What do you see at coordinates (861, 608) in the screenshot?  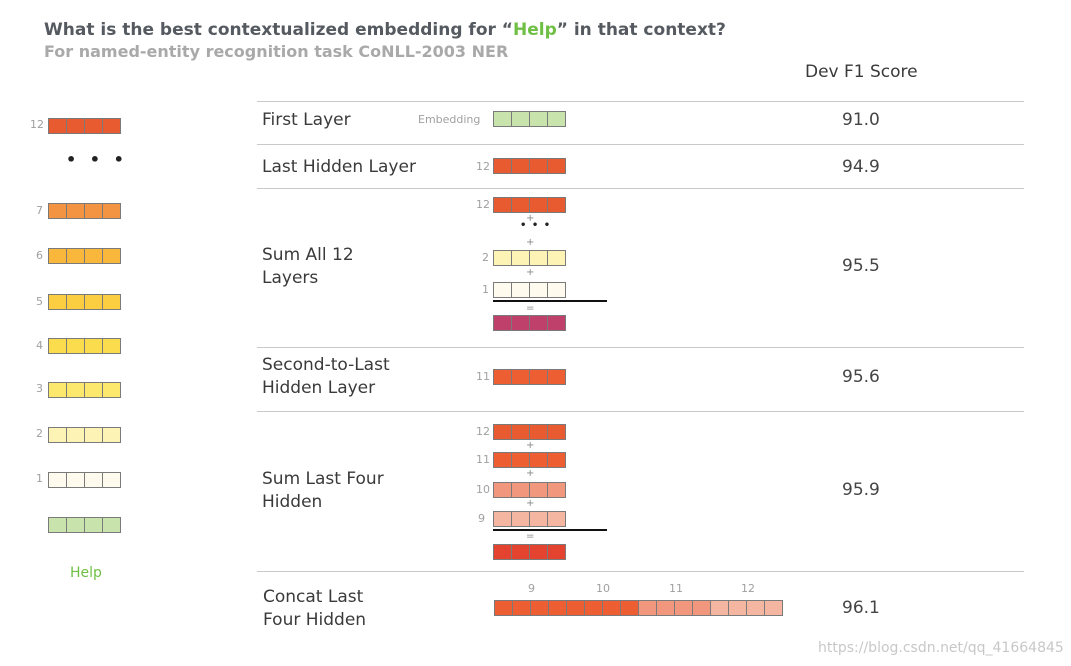 I see `score: 96.1` at bounding box center [861, 608].